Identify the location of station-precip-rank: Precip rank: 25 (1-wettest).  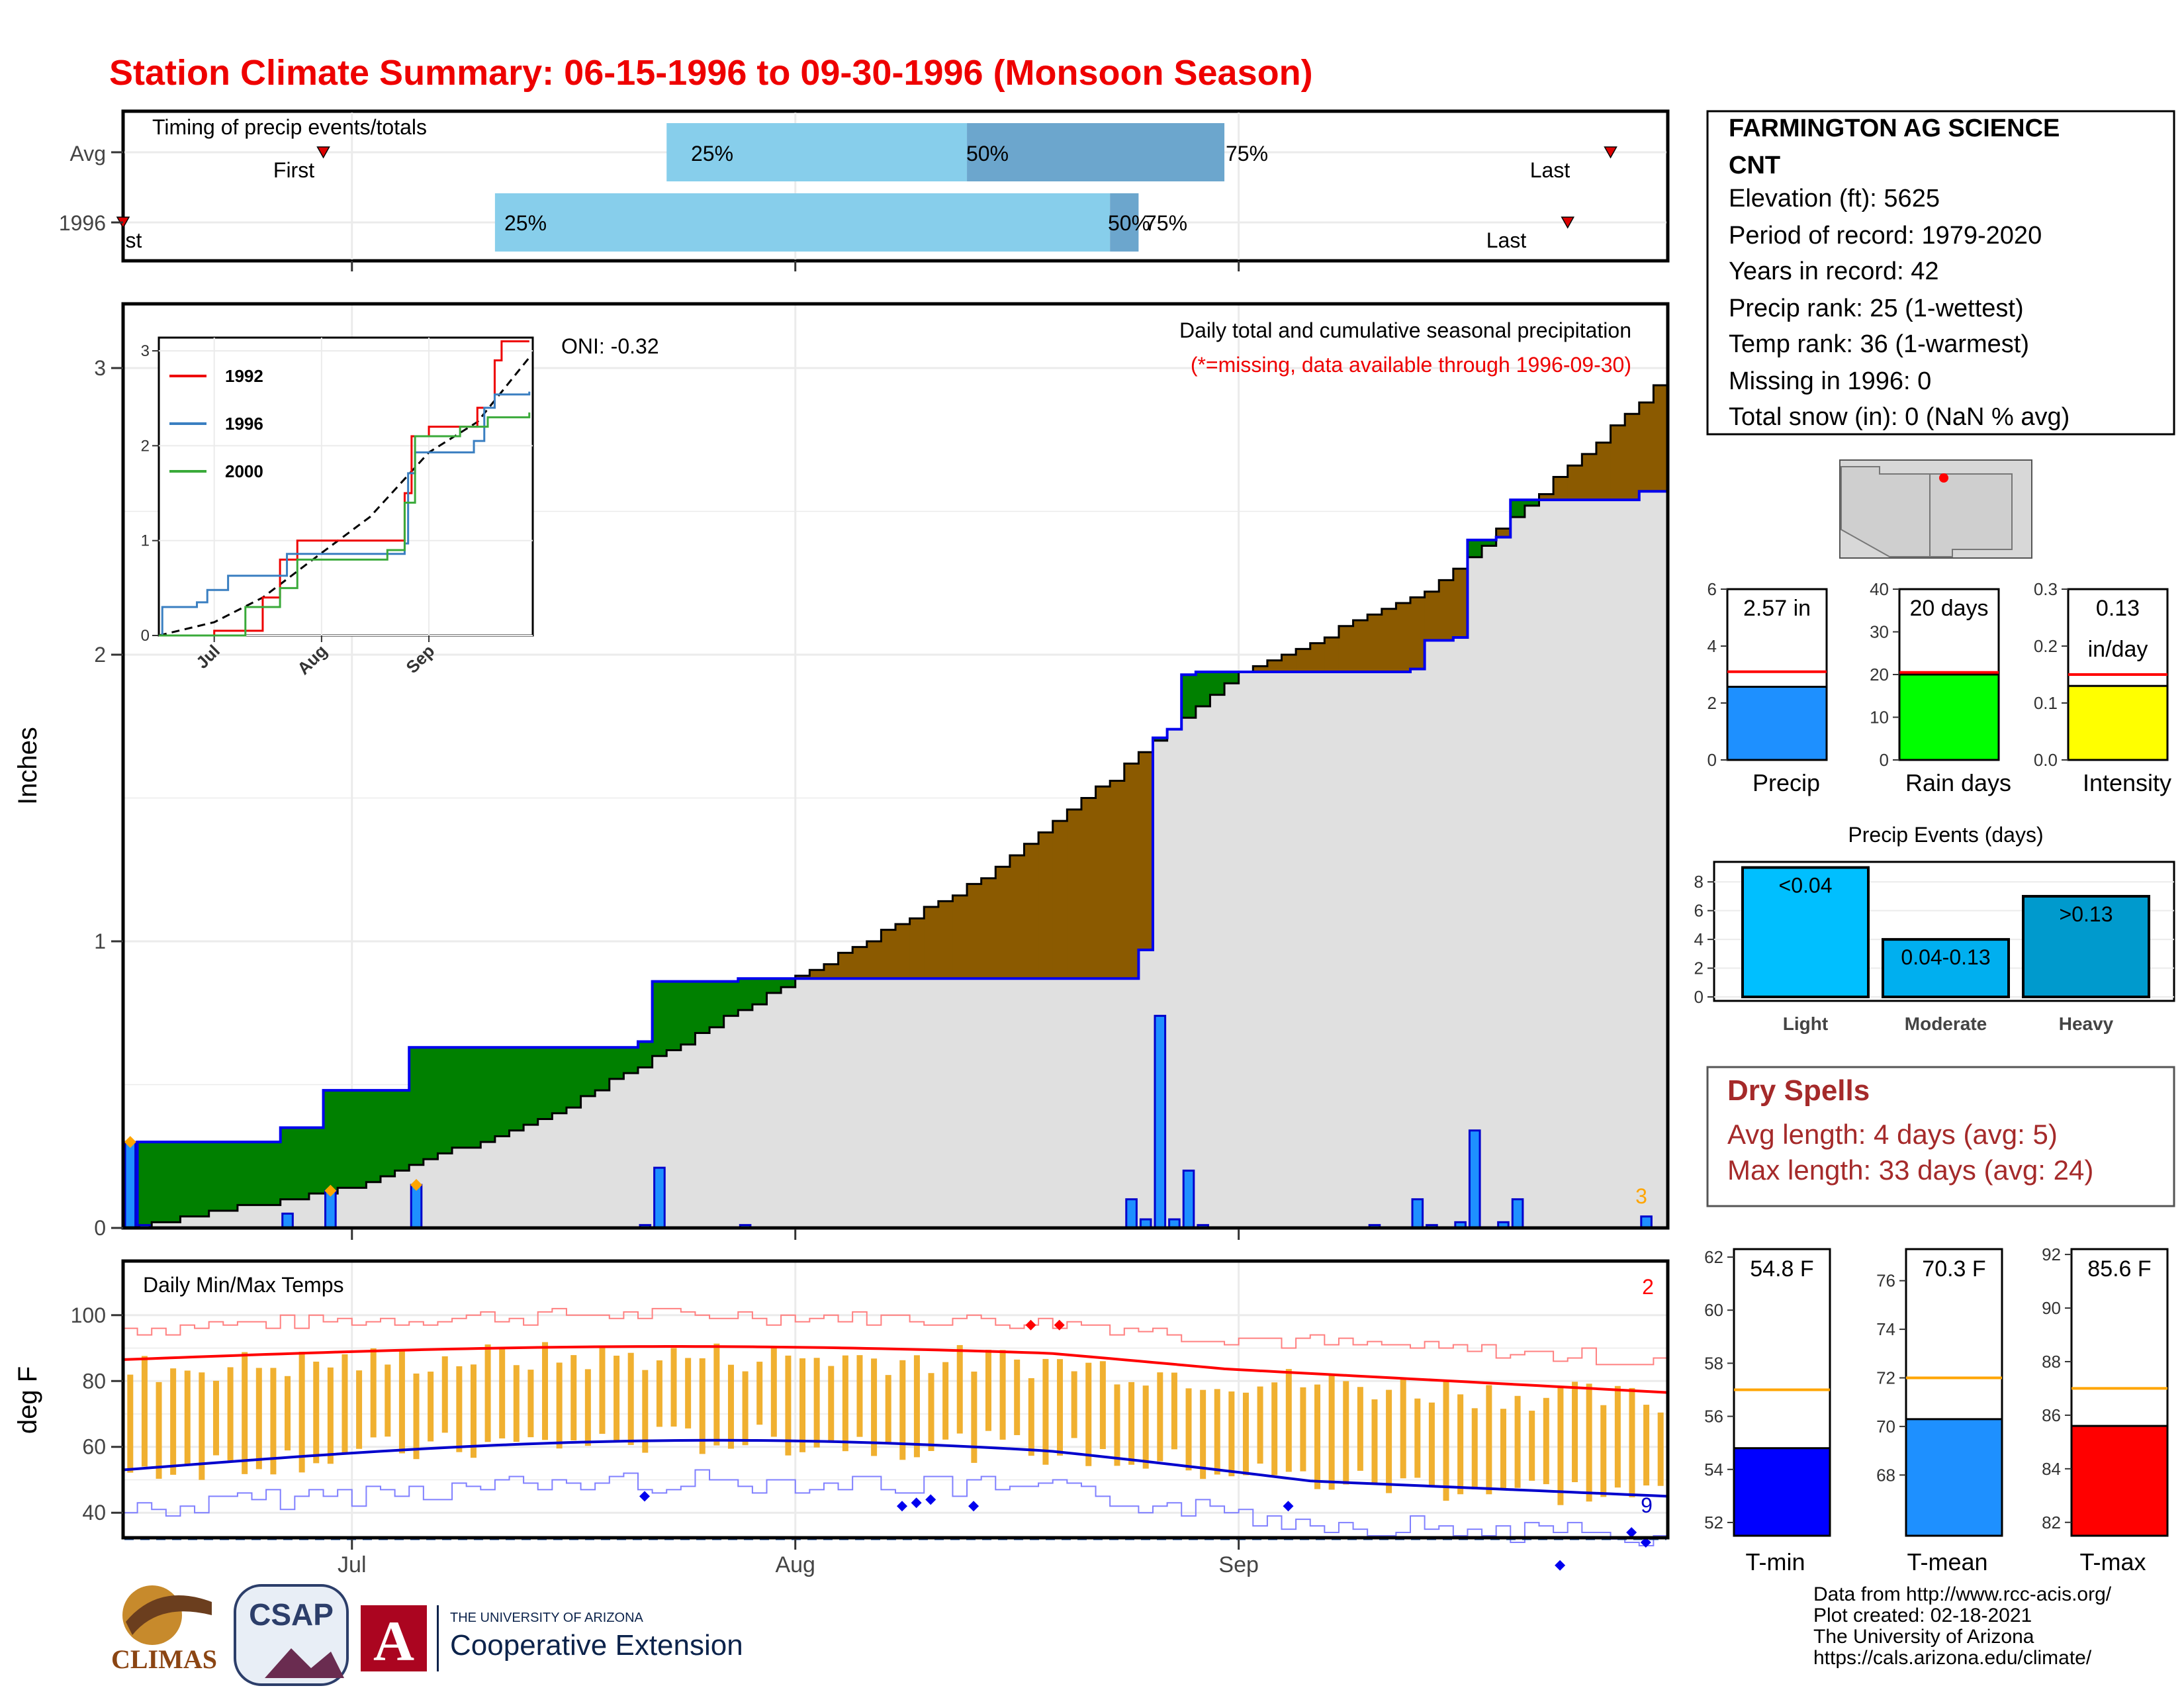
(1877, 308).